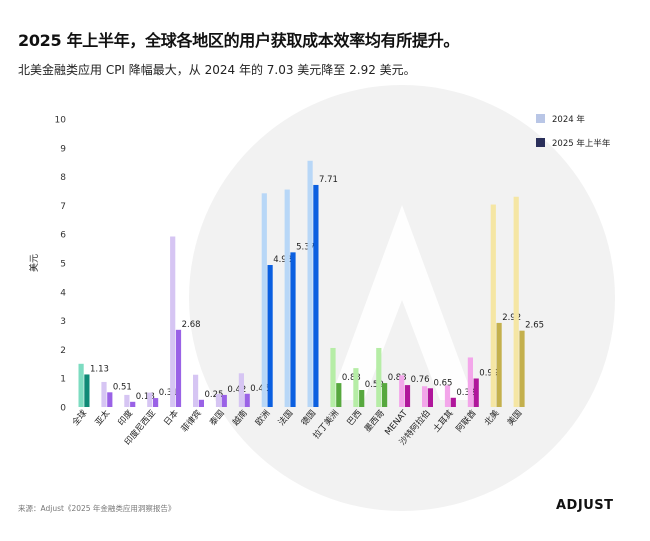 This screenshot has width=650, height=541. Describe the element at coordinates (63, 207) in the screenshot. I see `y-tick-label: 7` at that location.